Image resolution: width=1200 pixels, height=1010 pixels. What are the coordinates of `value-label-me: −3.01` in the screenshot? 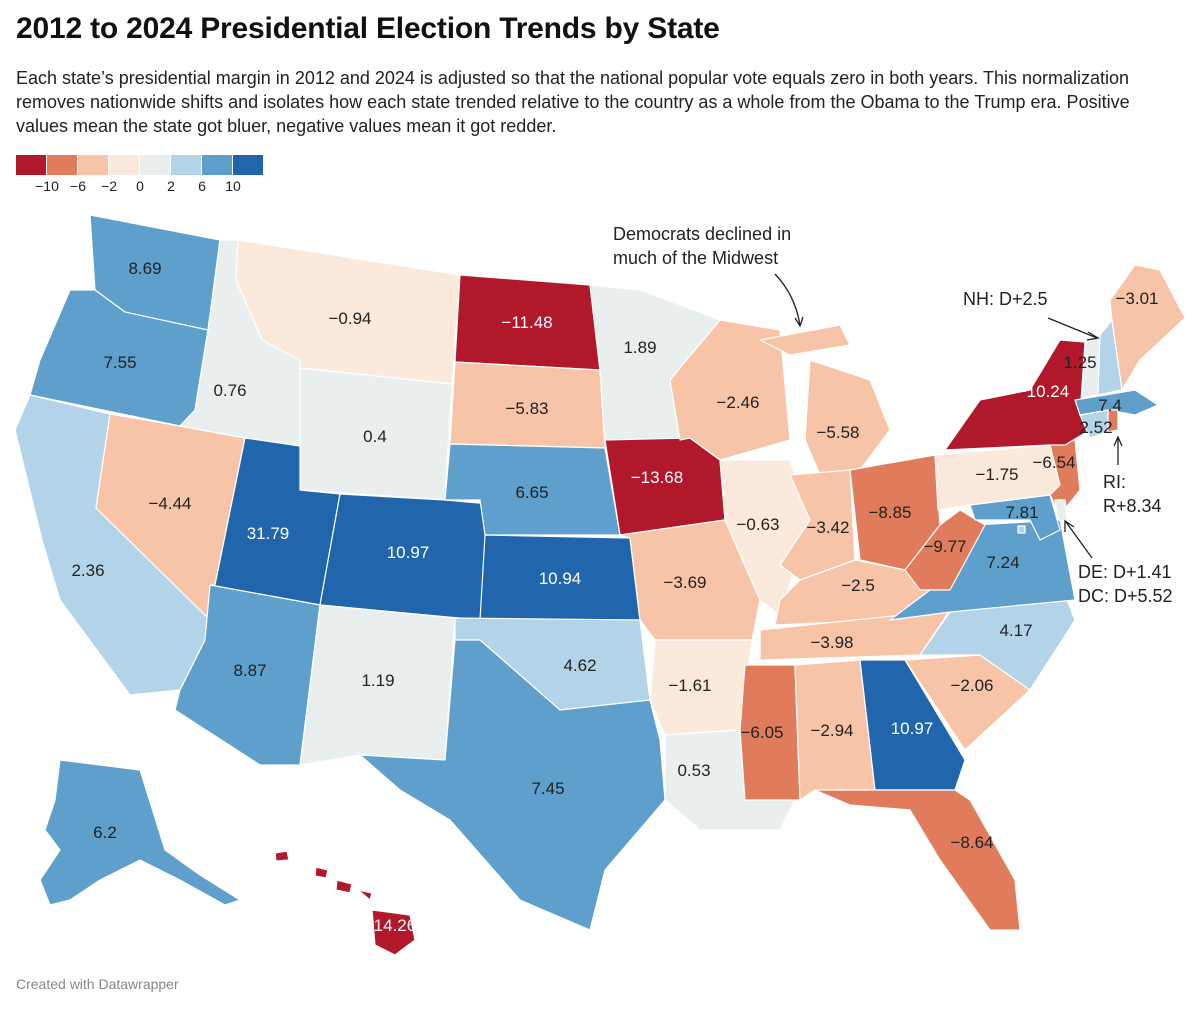 It's located at (1136, 298).